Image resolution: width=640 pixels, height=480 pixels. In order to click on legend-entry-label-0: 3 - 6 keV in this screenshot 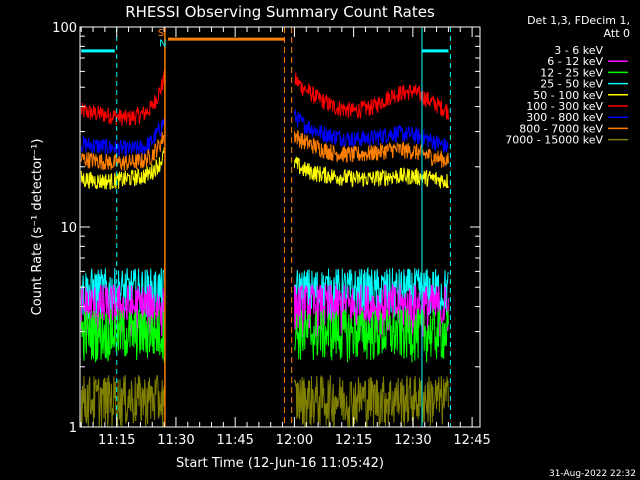, I will do `click(578, 50)`.